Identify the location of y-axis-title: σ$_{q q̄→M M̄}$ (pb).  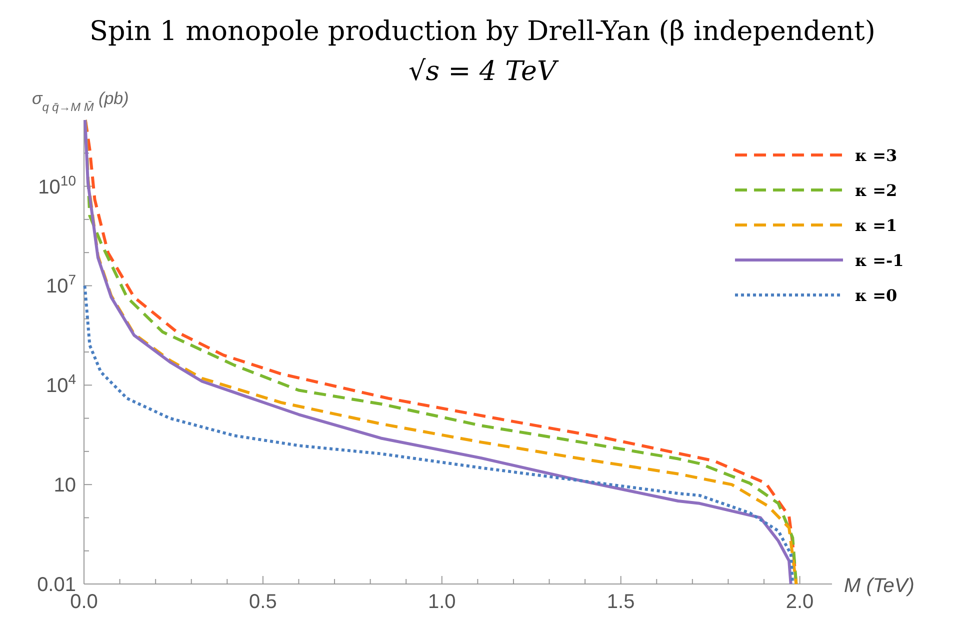
(80, 101).